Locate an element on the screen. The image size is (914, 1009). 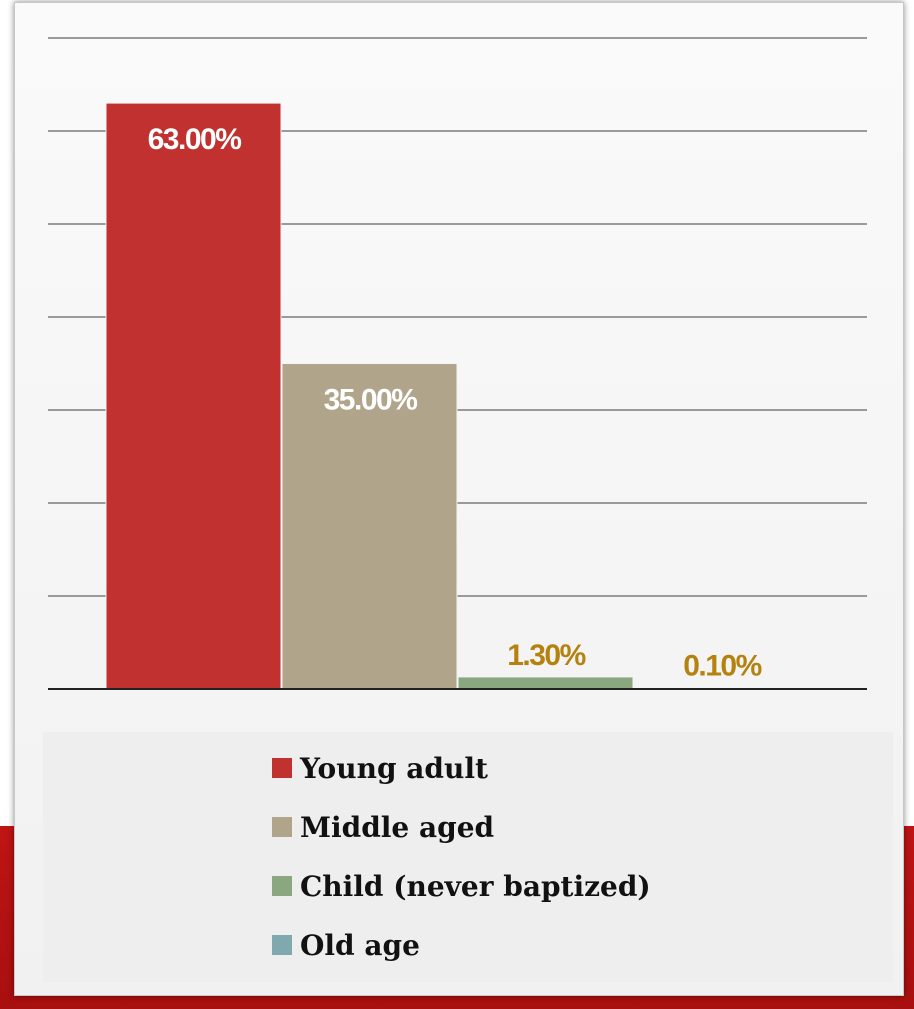
legend-label-old-age: Old age is located at coordinates (360, 945).